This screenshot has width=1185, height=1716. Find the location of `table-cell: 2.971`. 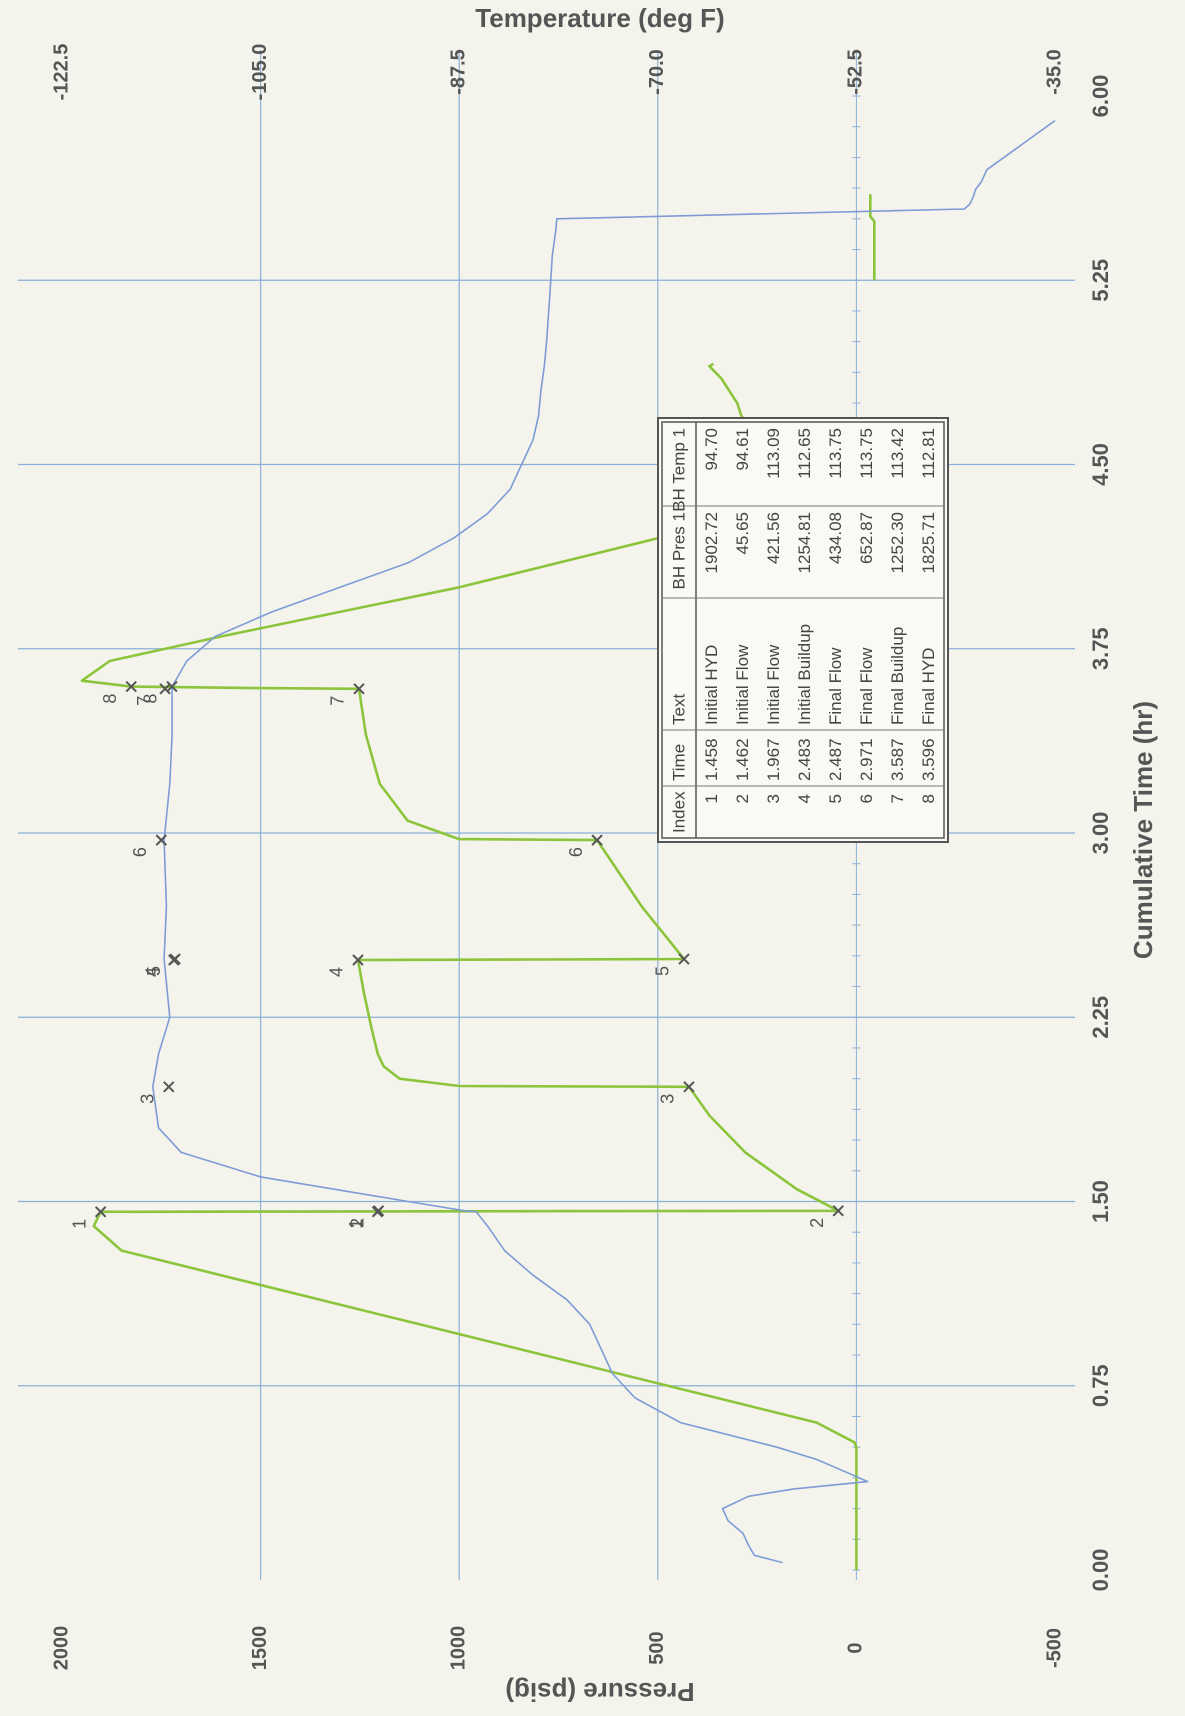

table-cell: 2.971 is located at coordinates (866, 759).